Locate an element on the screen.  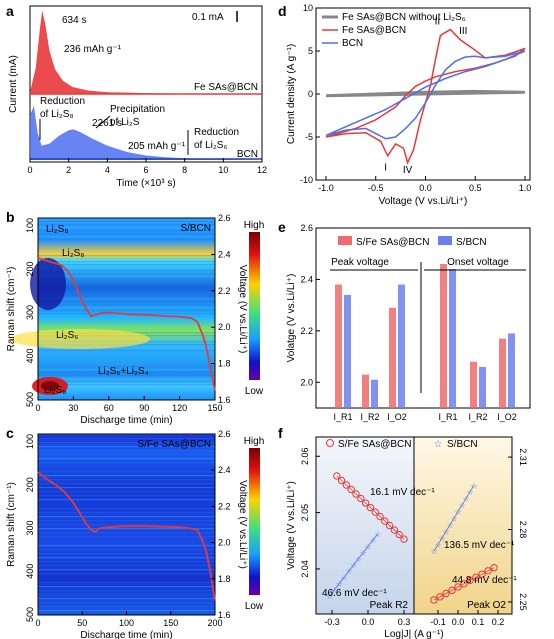
x-tick-label: 0.1 is located at coordinates (478, 622).